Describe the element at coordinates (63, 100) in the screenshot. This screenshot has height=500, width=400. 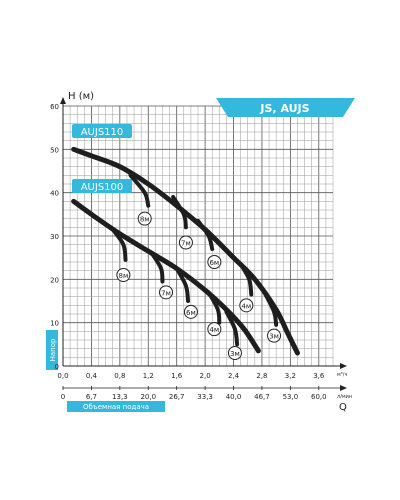
I see `y-axis-arrow` at that location.